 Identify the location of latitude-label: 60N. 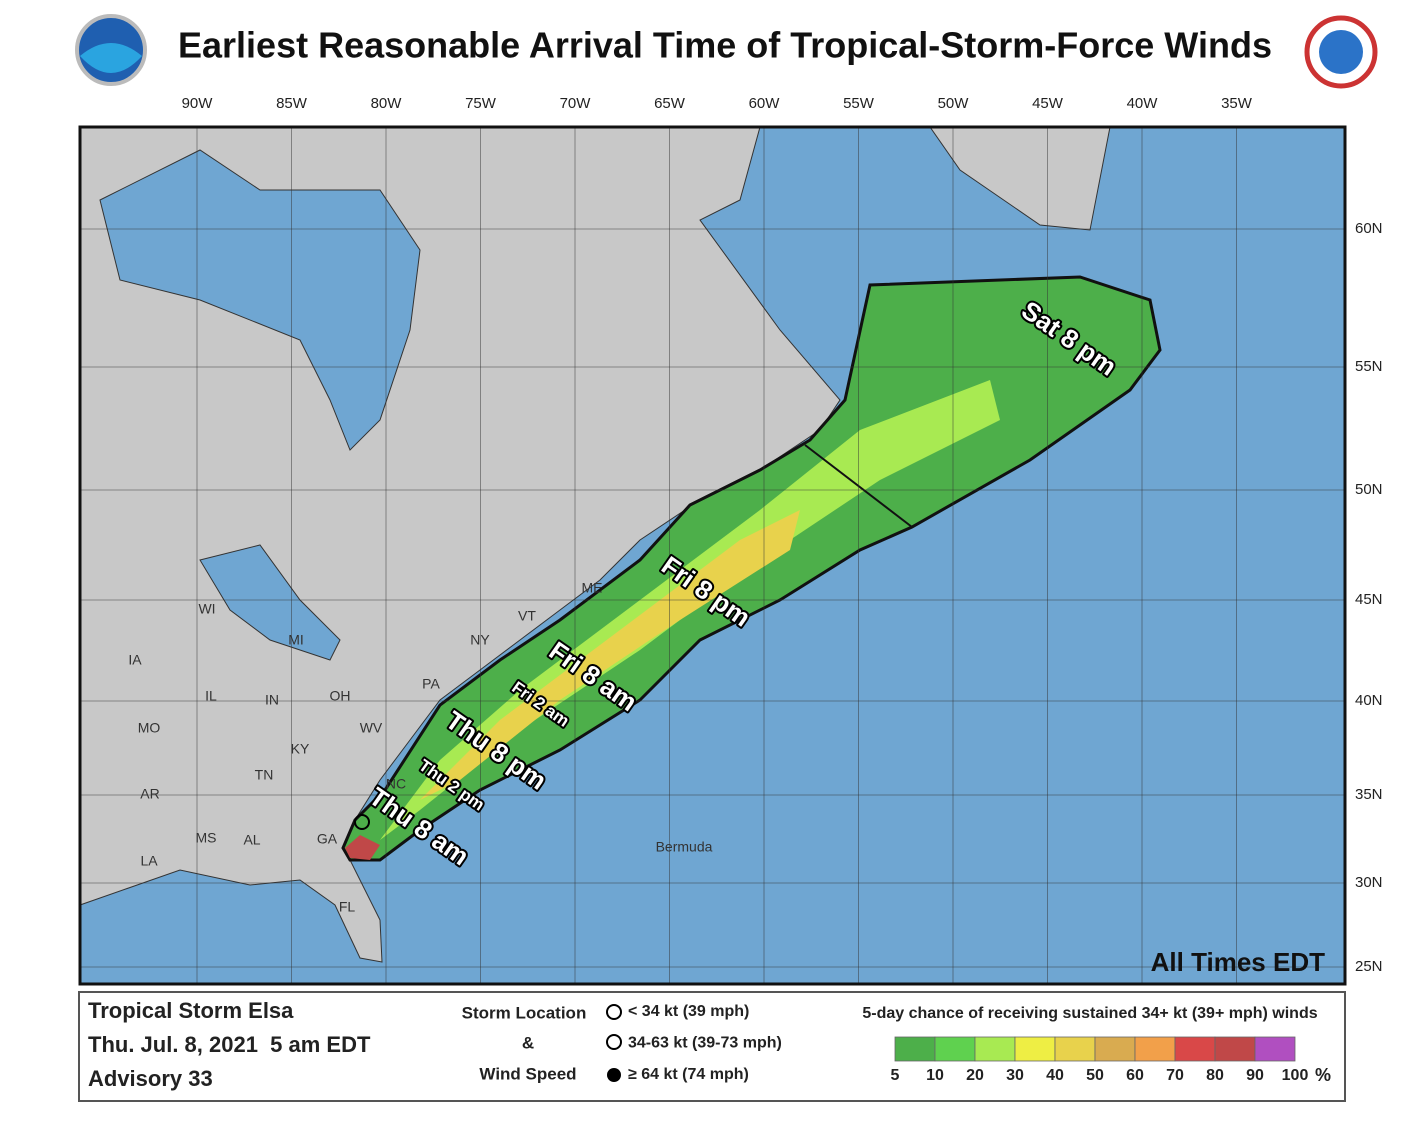
(1369, 228).